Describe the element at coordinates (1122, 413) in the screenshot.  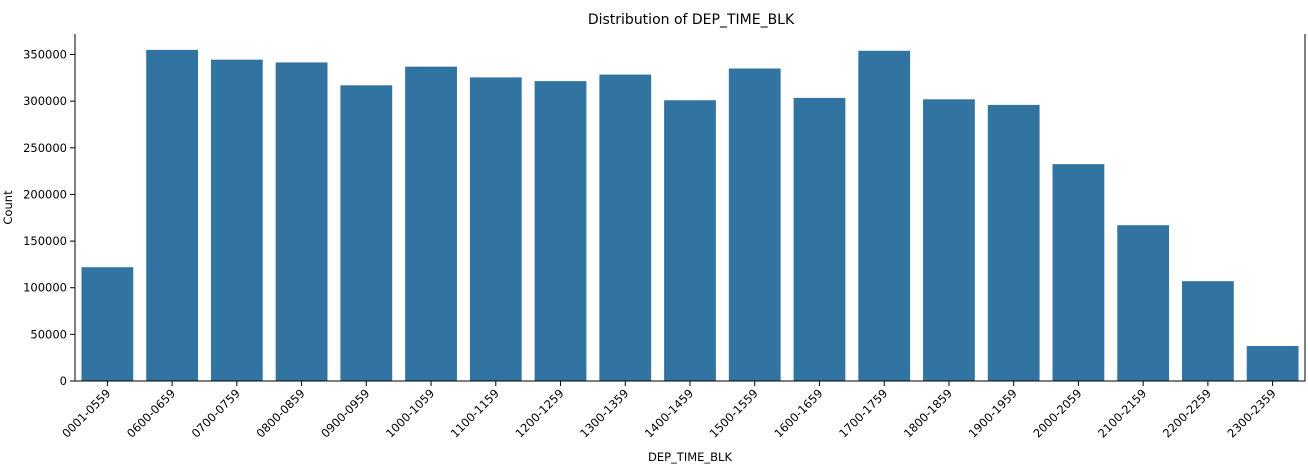
I see `x-tick-label: 2100-2159` at that location.